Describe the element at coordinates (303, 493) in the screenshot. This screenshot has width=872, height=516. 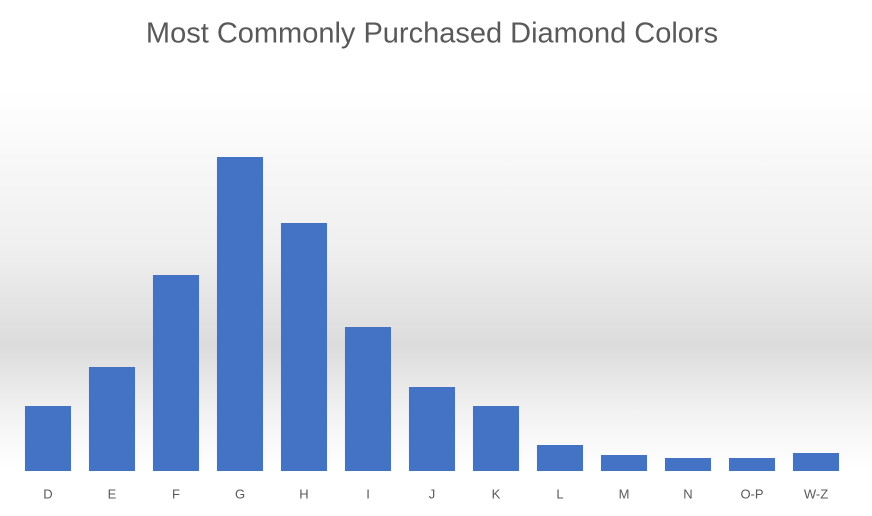
I see `x-tick-label: H` at that location.